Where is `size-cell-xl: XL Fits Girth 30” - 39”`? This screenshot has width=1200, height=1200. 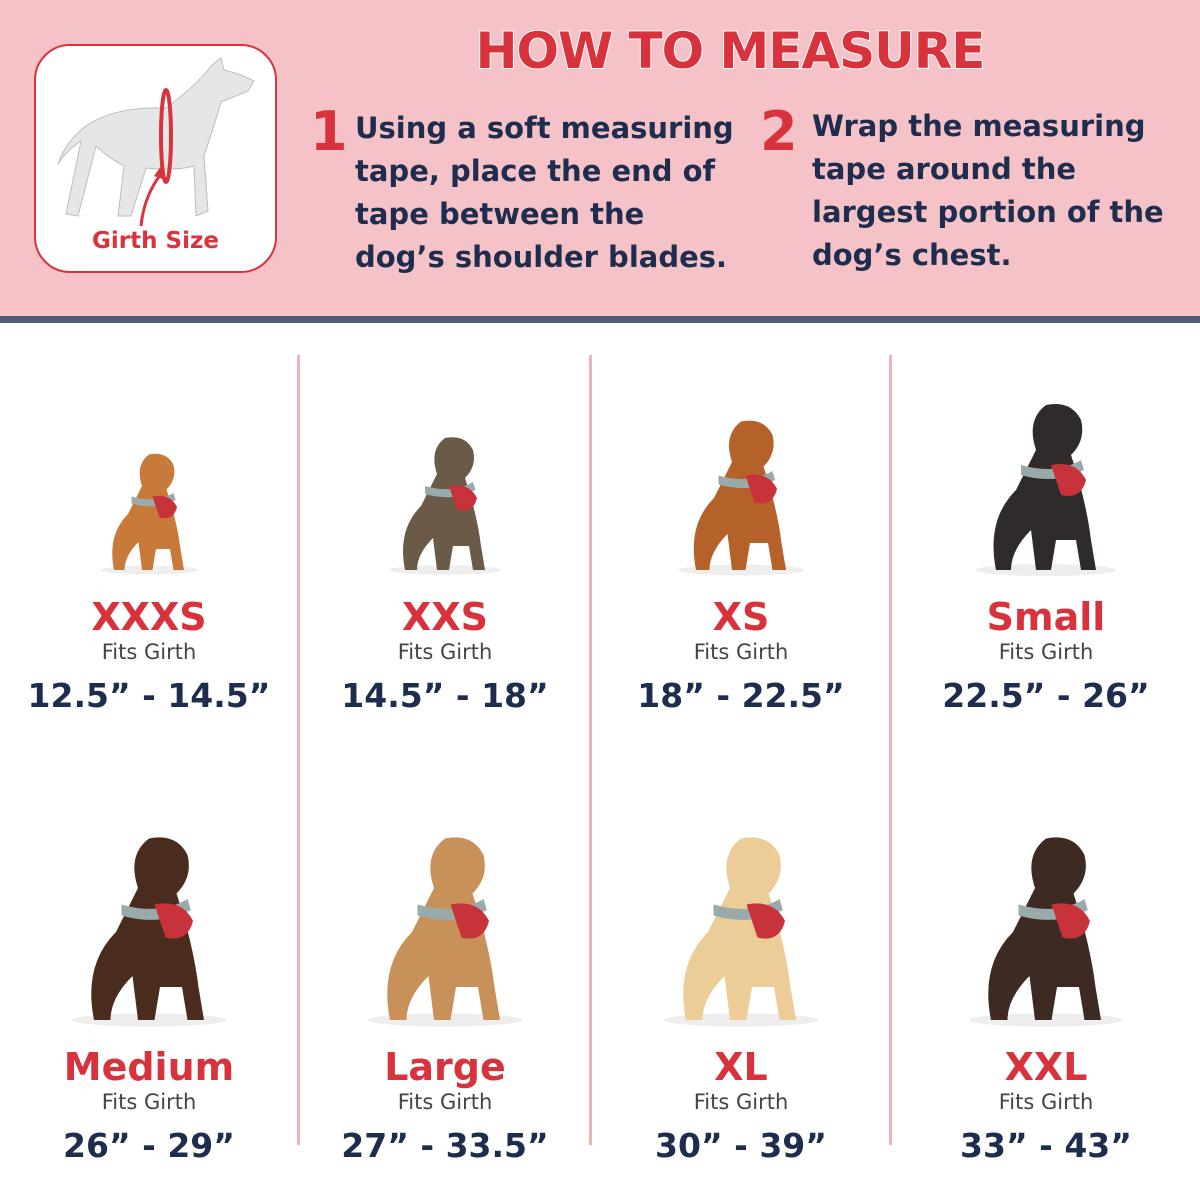
size-cell-xl: XL Fits Girth 30” - 39” is located at coordinates (741, 937).